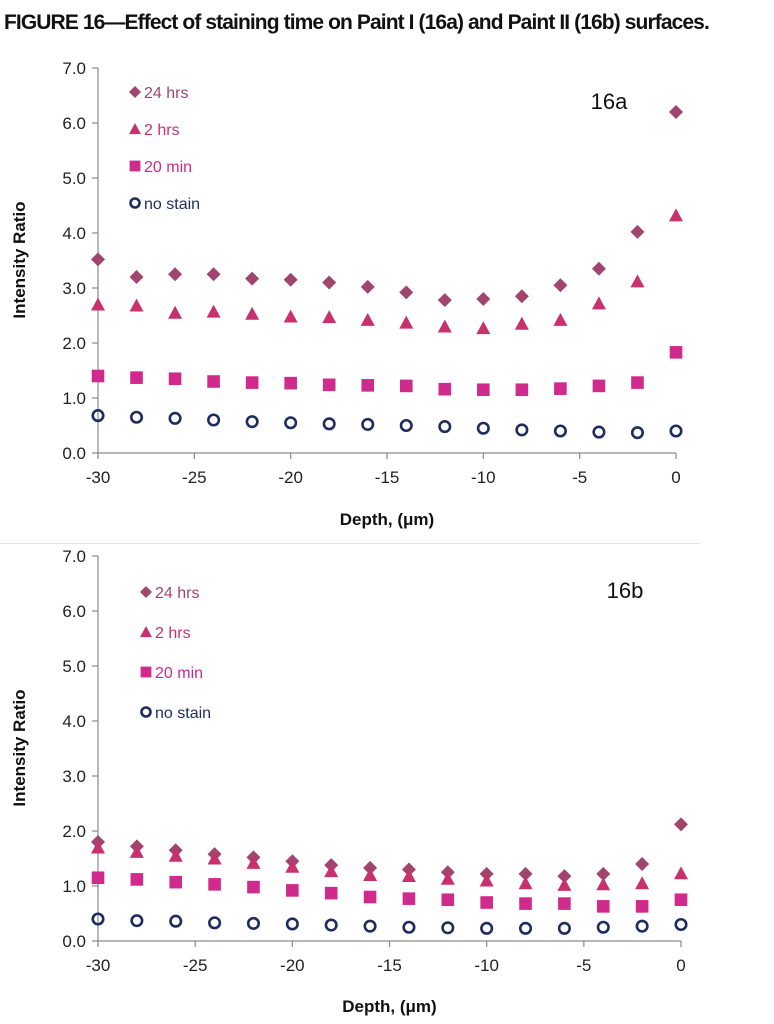 Image resolution: width=774 pixels, height=1024 pixels. I want to click on legend-marker-2-hrs, so click(146, 632).